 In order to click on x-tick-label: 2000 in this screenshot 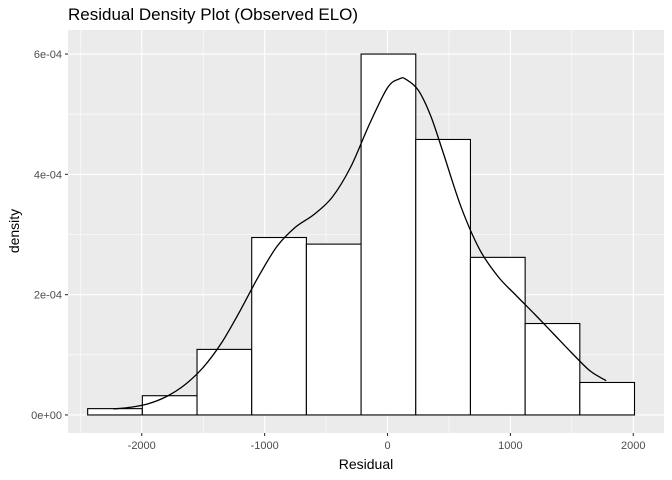, I will do `click(633, 446)`.